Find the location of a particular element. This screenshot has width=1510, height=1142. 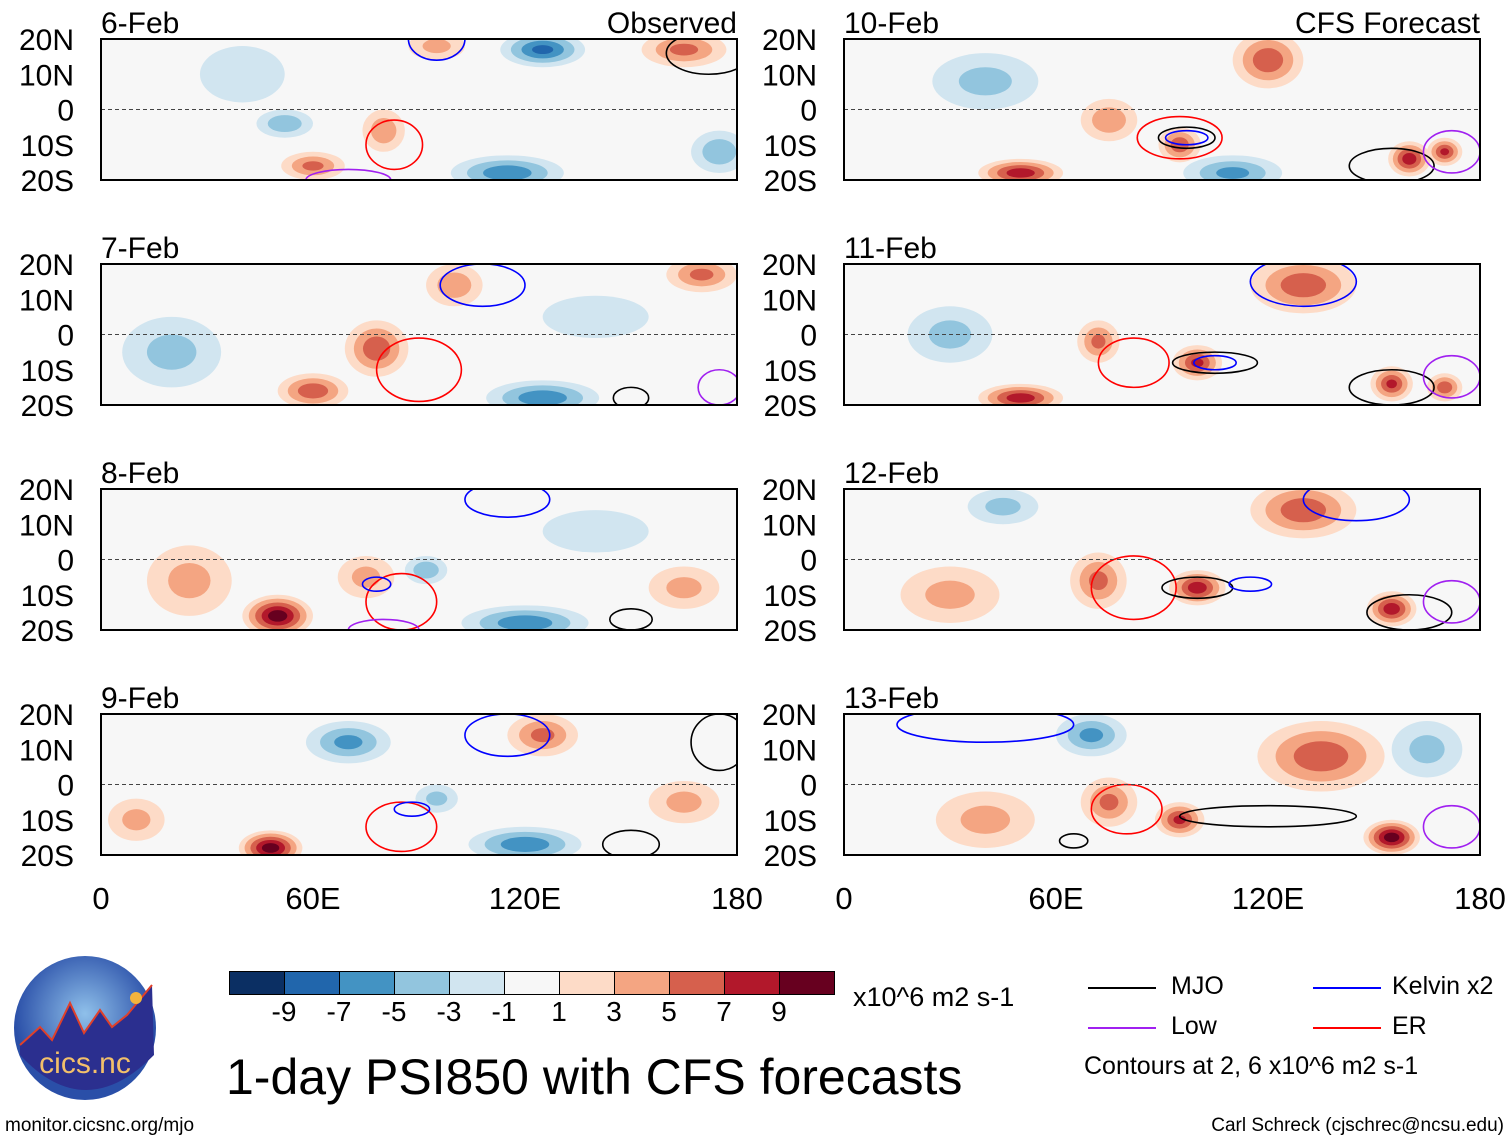

panel-date: 9-Feb is located at coordinates (140, 698).